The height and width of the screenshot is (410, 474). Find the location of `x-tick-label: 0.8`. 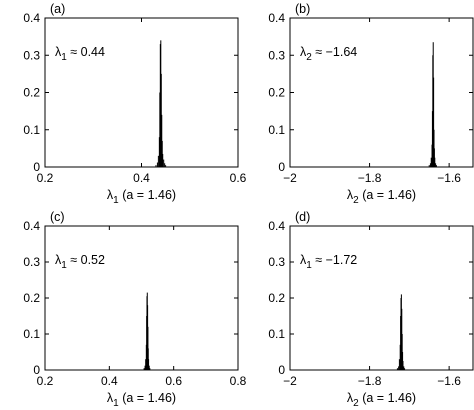

x-tick-label: 0.8 is located at coordinates (238, 381).